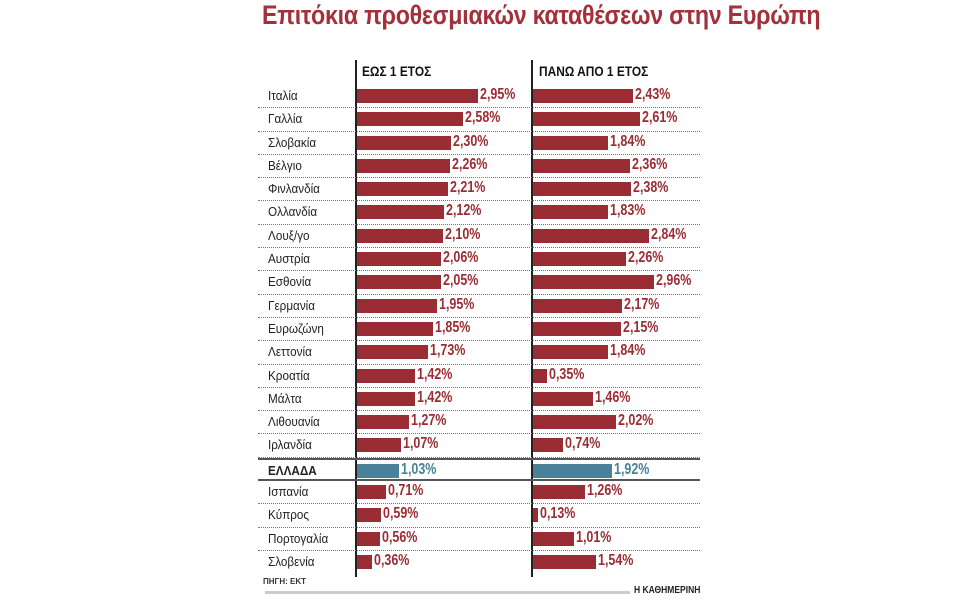 Image resolution: width=960 pixels, height=600 pixels. What do you see at coordinates (406, 491) in the screenshot?
I see `data-label: 0,71%` at bounding box center [406, 491].